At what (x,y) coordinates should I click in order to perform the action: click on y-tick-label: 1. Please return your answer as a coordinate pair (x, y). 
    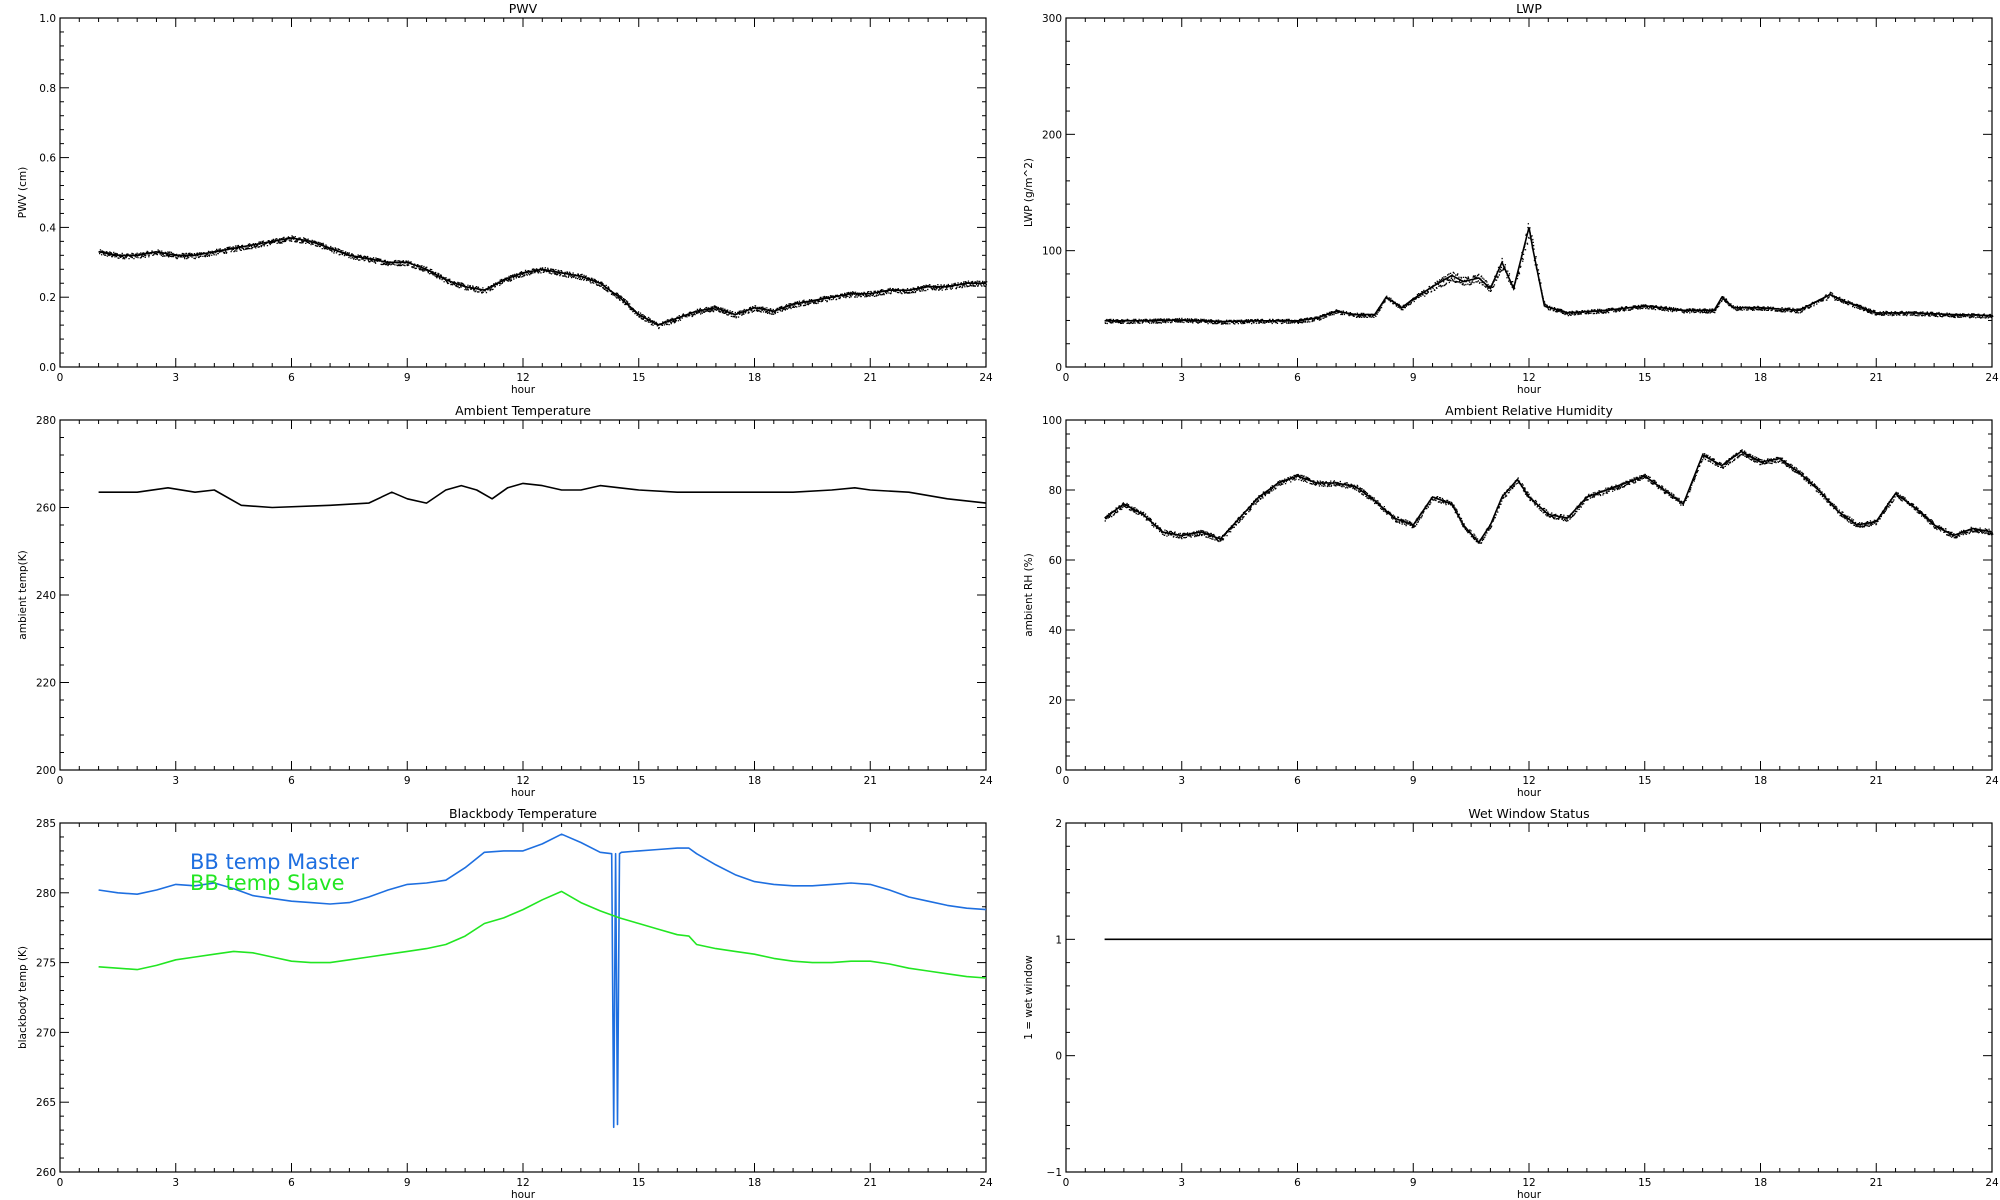
    Looking at the image, I should click on (1058, 940).